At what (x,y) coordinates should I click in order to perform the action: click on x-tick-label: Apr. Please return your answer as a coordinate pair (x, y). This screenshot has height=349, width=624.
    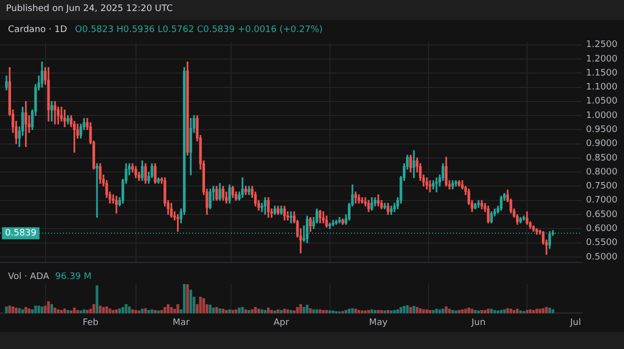
    Looking at the image, I should click on (282, 323).